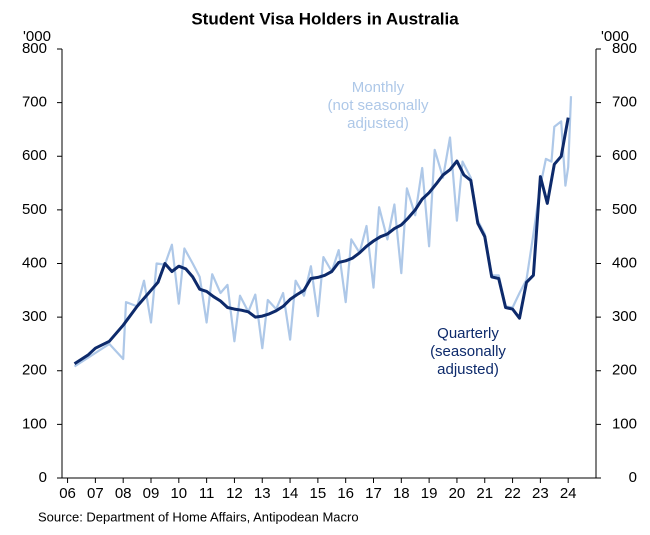  Describe the element at coordinates (318, 493) in the screenshot. I see `x-tick-label: 15` at that location.